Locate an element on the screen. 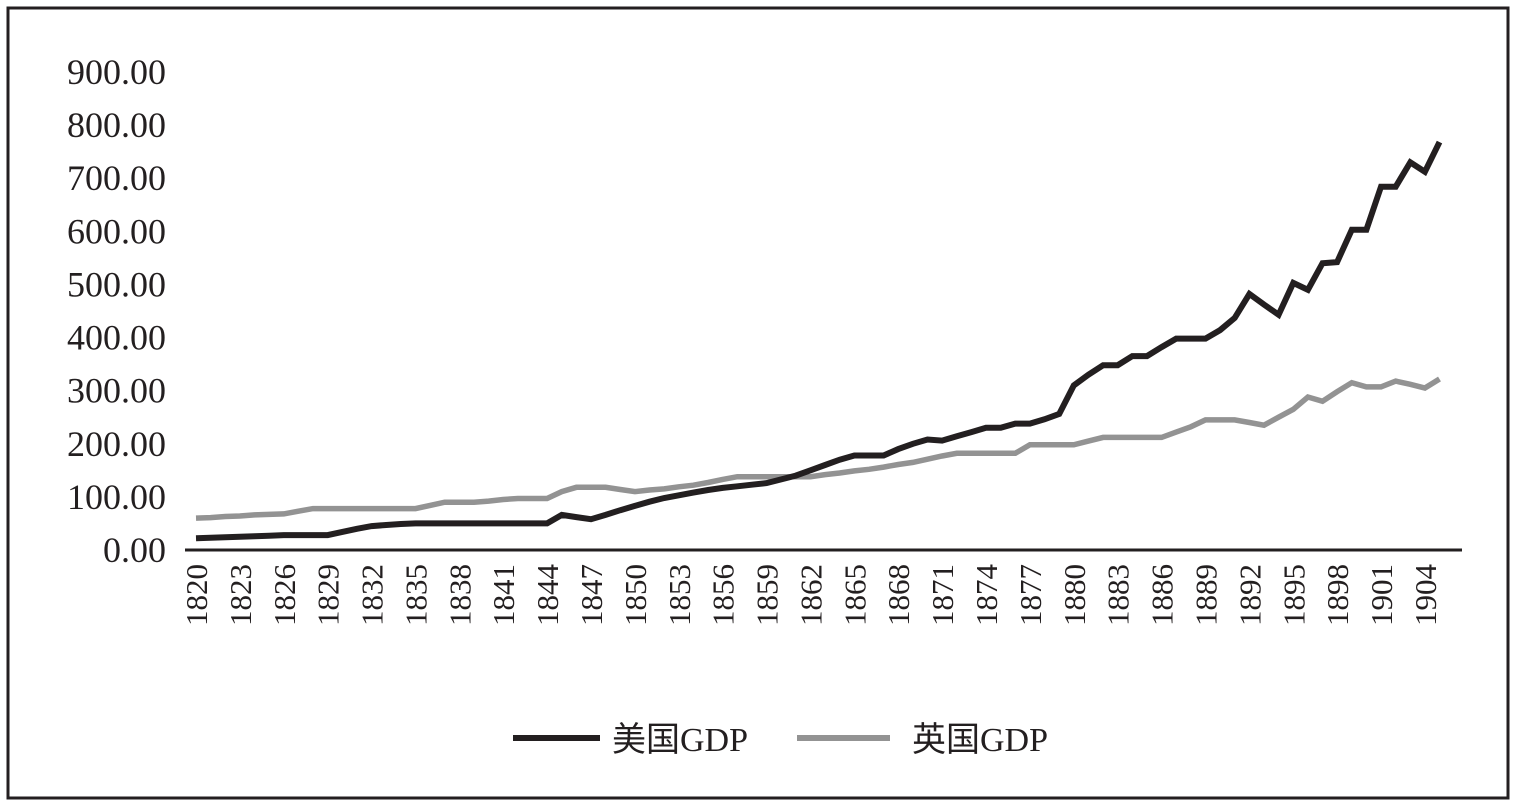 The height and width of the screenshot is (808, 1518). x-tick-label: 1862 is located at coordinates (810, 595).